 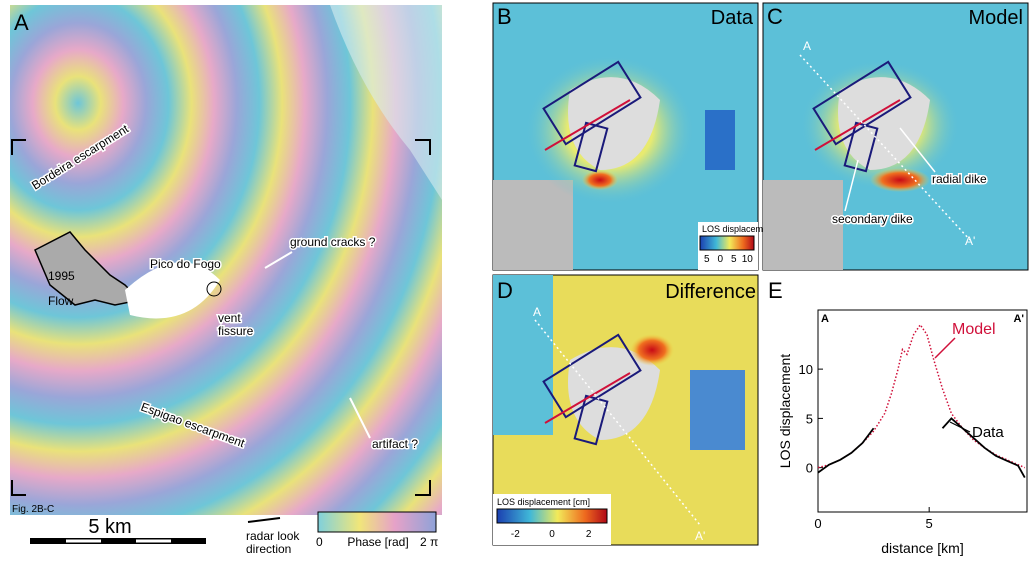 I want to click on label: direction, so click(x=268, y=549).